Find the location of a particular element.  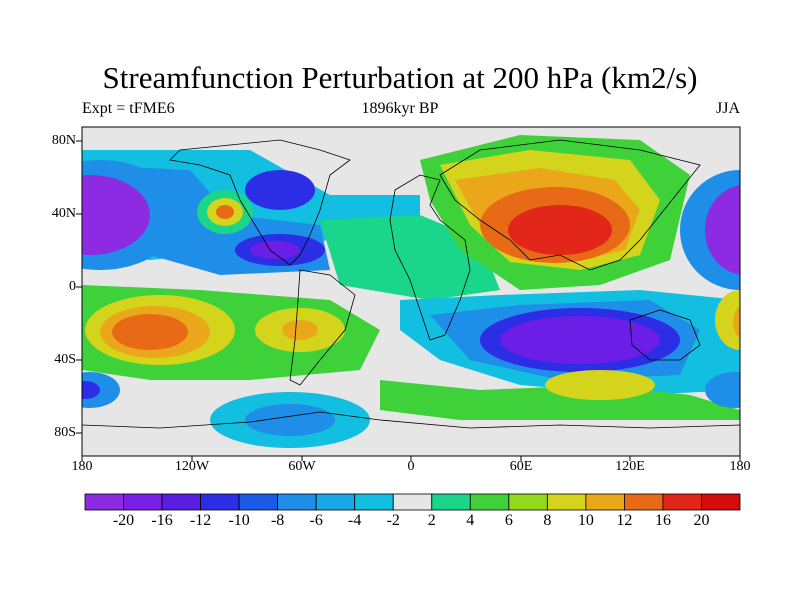

coast-north-america is located at coordinates (260, 202).